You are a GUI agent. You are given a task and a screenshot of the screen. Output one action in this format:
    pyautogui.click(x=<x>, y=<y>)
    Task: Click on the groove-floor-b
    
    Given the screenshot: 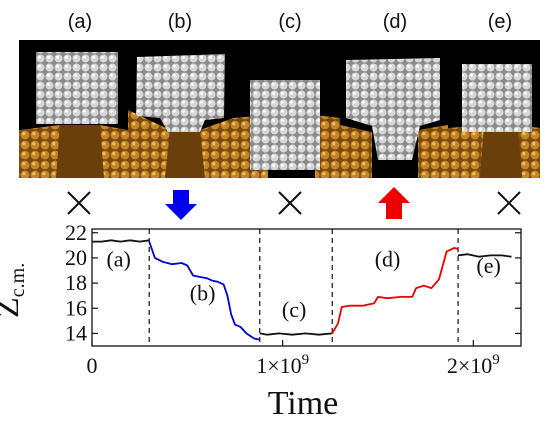 What is the action you would take?
    pyautogui.click(x=185, y=154)
    